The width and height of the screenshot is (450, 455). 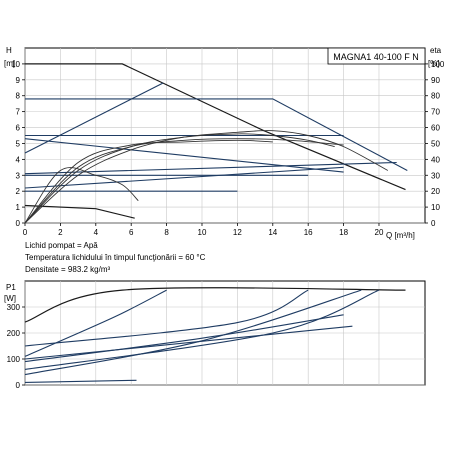 I want to click on flow-tick-label: 0, so click(x=25, y=232).